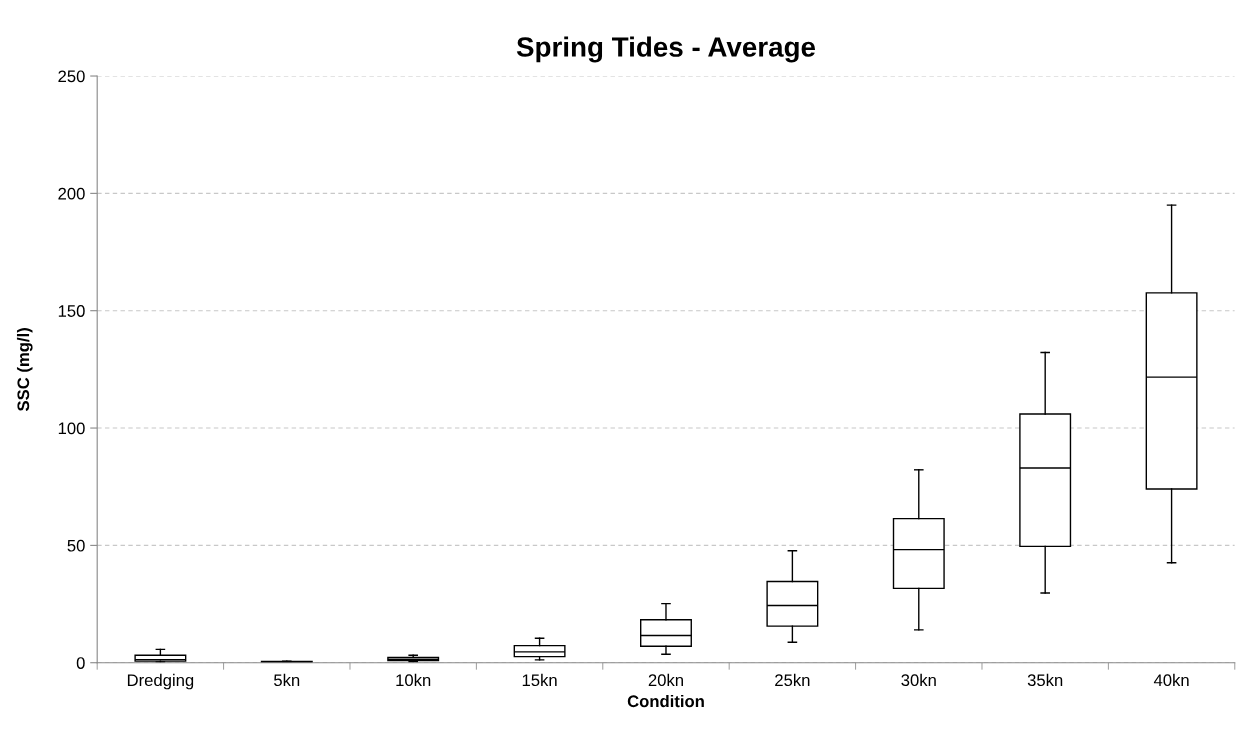  Describe the element at coordinates (666, 49) in the screenshot. I see `chart-title: Spring Tides - Average` at that location.